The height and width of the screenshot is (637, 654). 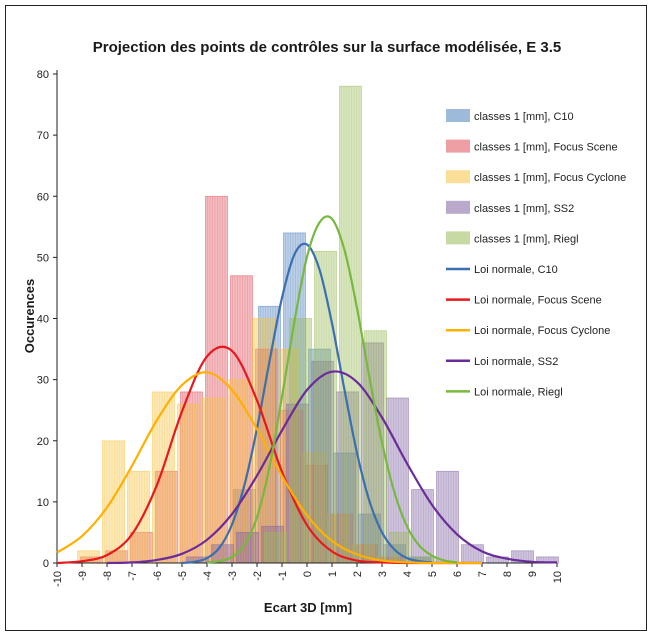 I want to click on legend-label: Loi normale, C10, so click(x=516, y=270).